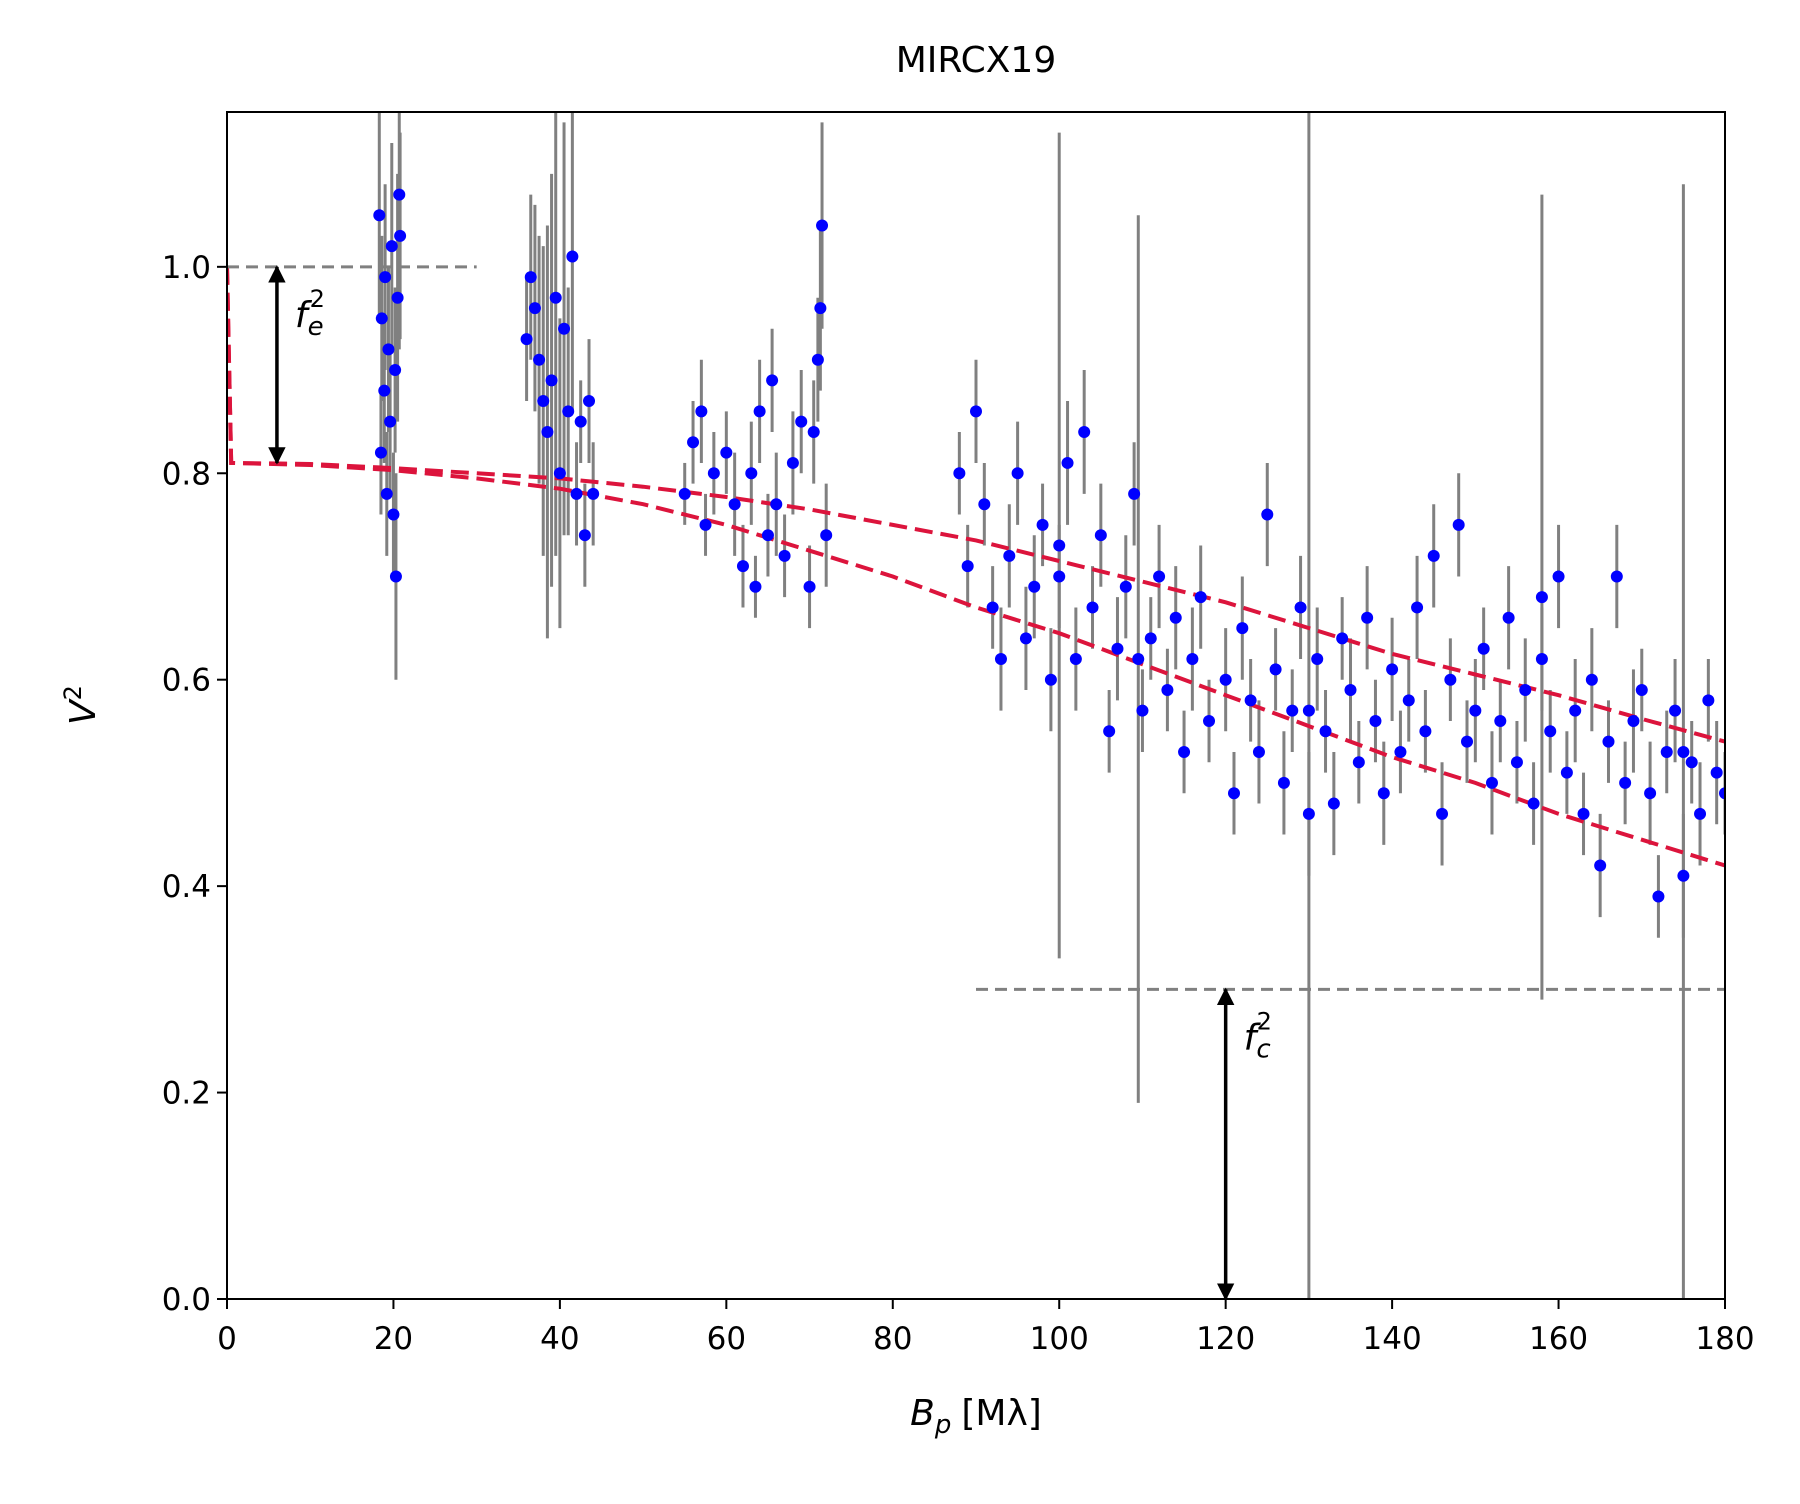 This screenshot has height=1504, width=1800. Describe the element at coordinates (1001, 1413) in the screenshot. I see `x-label-unit: [Mλ]` at that location.